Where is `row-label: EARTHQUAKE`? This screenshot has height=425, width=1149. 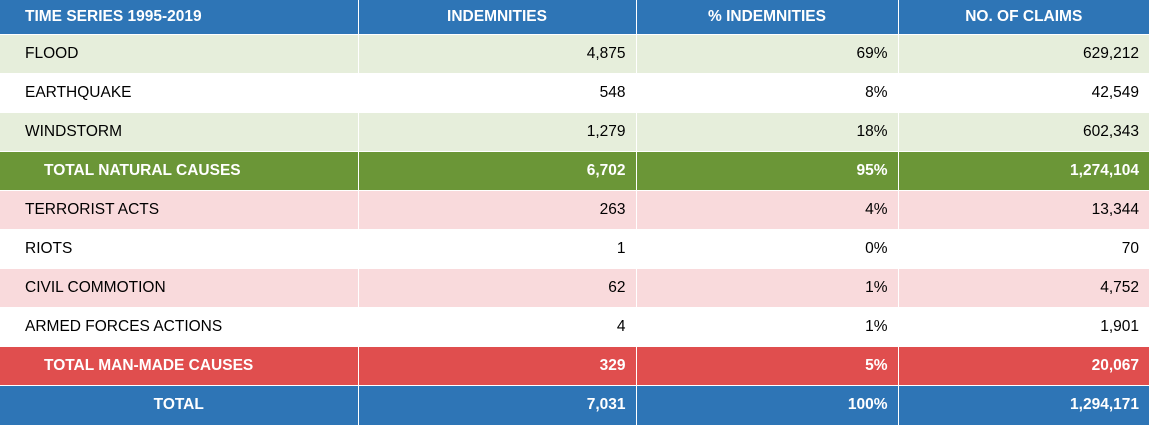 row-label: EARTHQUAKE is located at coordinates (179, 93).